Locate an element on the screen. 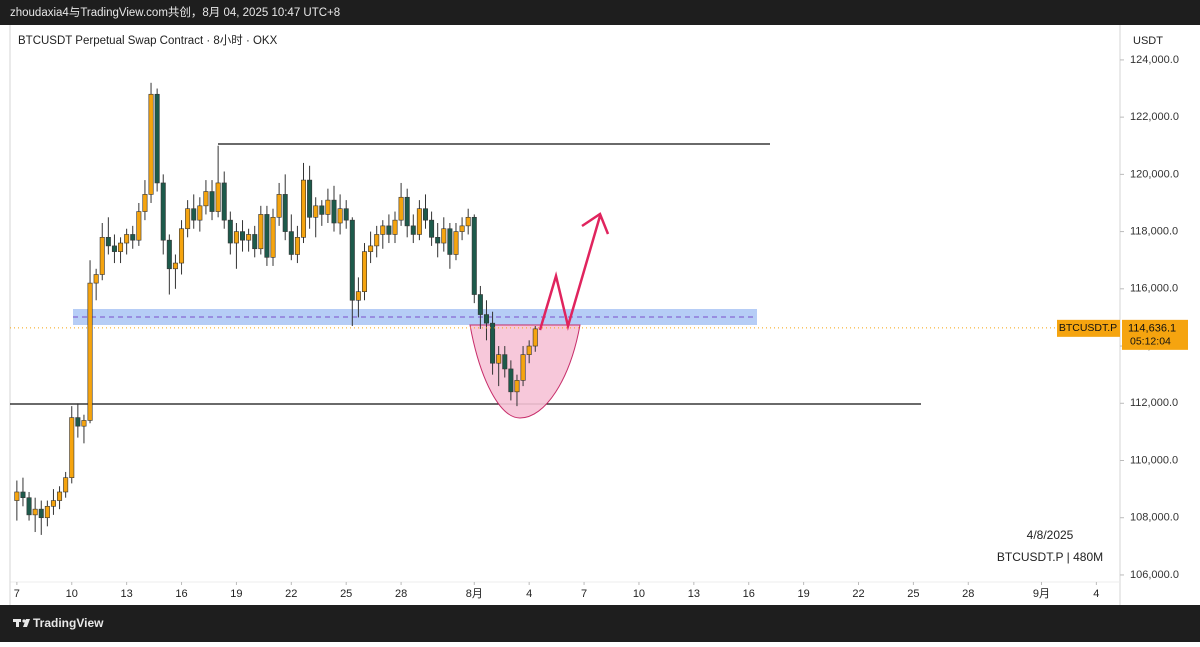 This screenshot has height=647, width=1200. top-bar is located at coordinates (600, 12).